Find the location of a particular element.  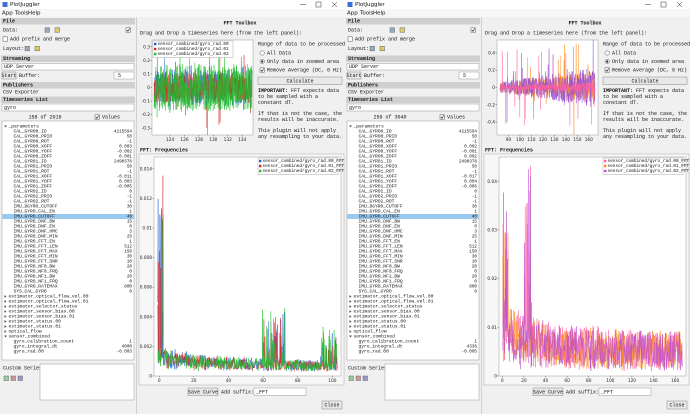

tree-item: IMU_GYRO_NF0_FRQ is located at coordinates (36, 272).